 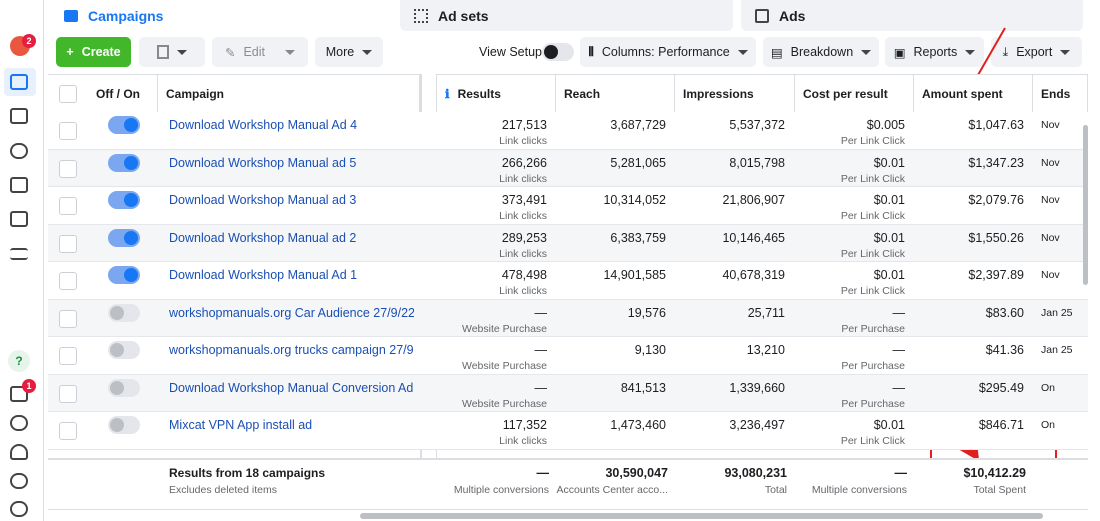 I want to click on metric-value: 3,687,729, so click(x=638, y=125).